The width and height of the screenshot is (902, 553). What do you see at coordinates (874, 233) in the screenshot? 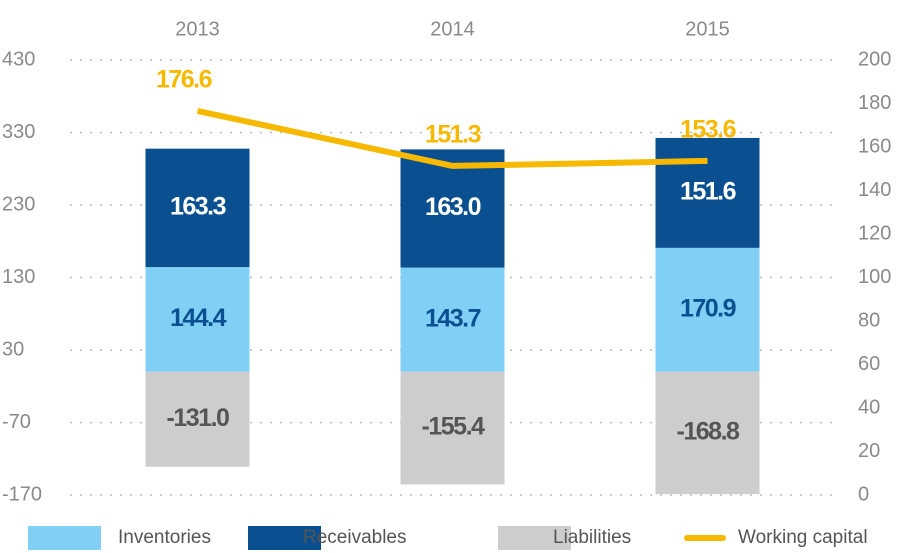
I see `y2-tick-label: 120` at bounding box center [874, 233].